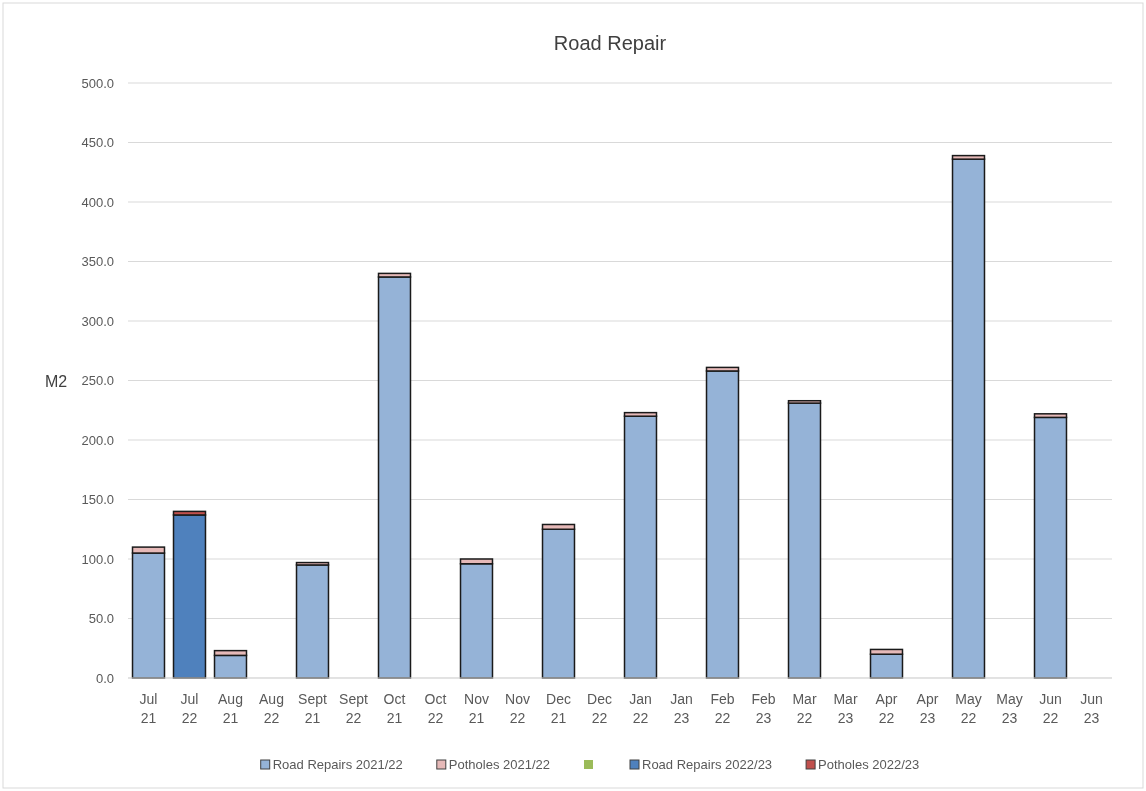 The height and width of the screenshot is (791, 1146). Describe the element at coordinates (845, 708) in the screenshot. I see `x-tick-label: Mar 23` at that location.